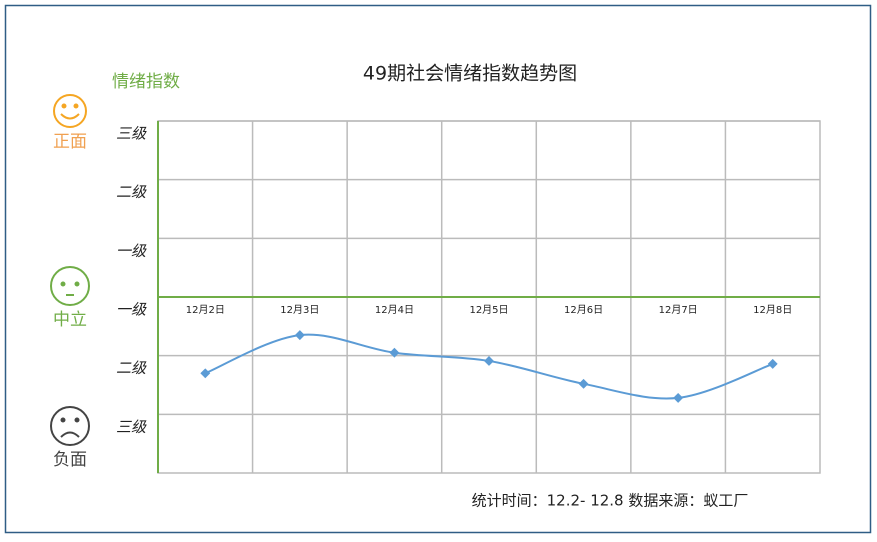  Describe the element at coordinates (583, 310) in the screenshot. I see `x-tick-label: 12月6日` at that location.